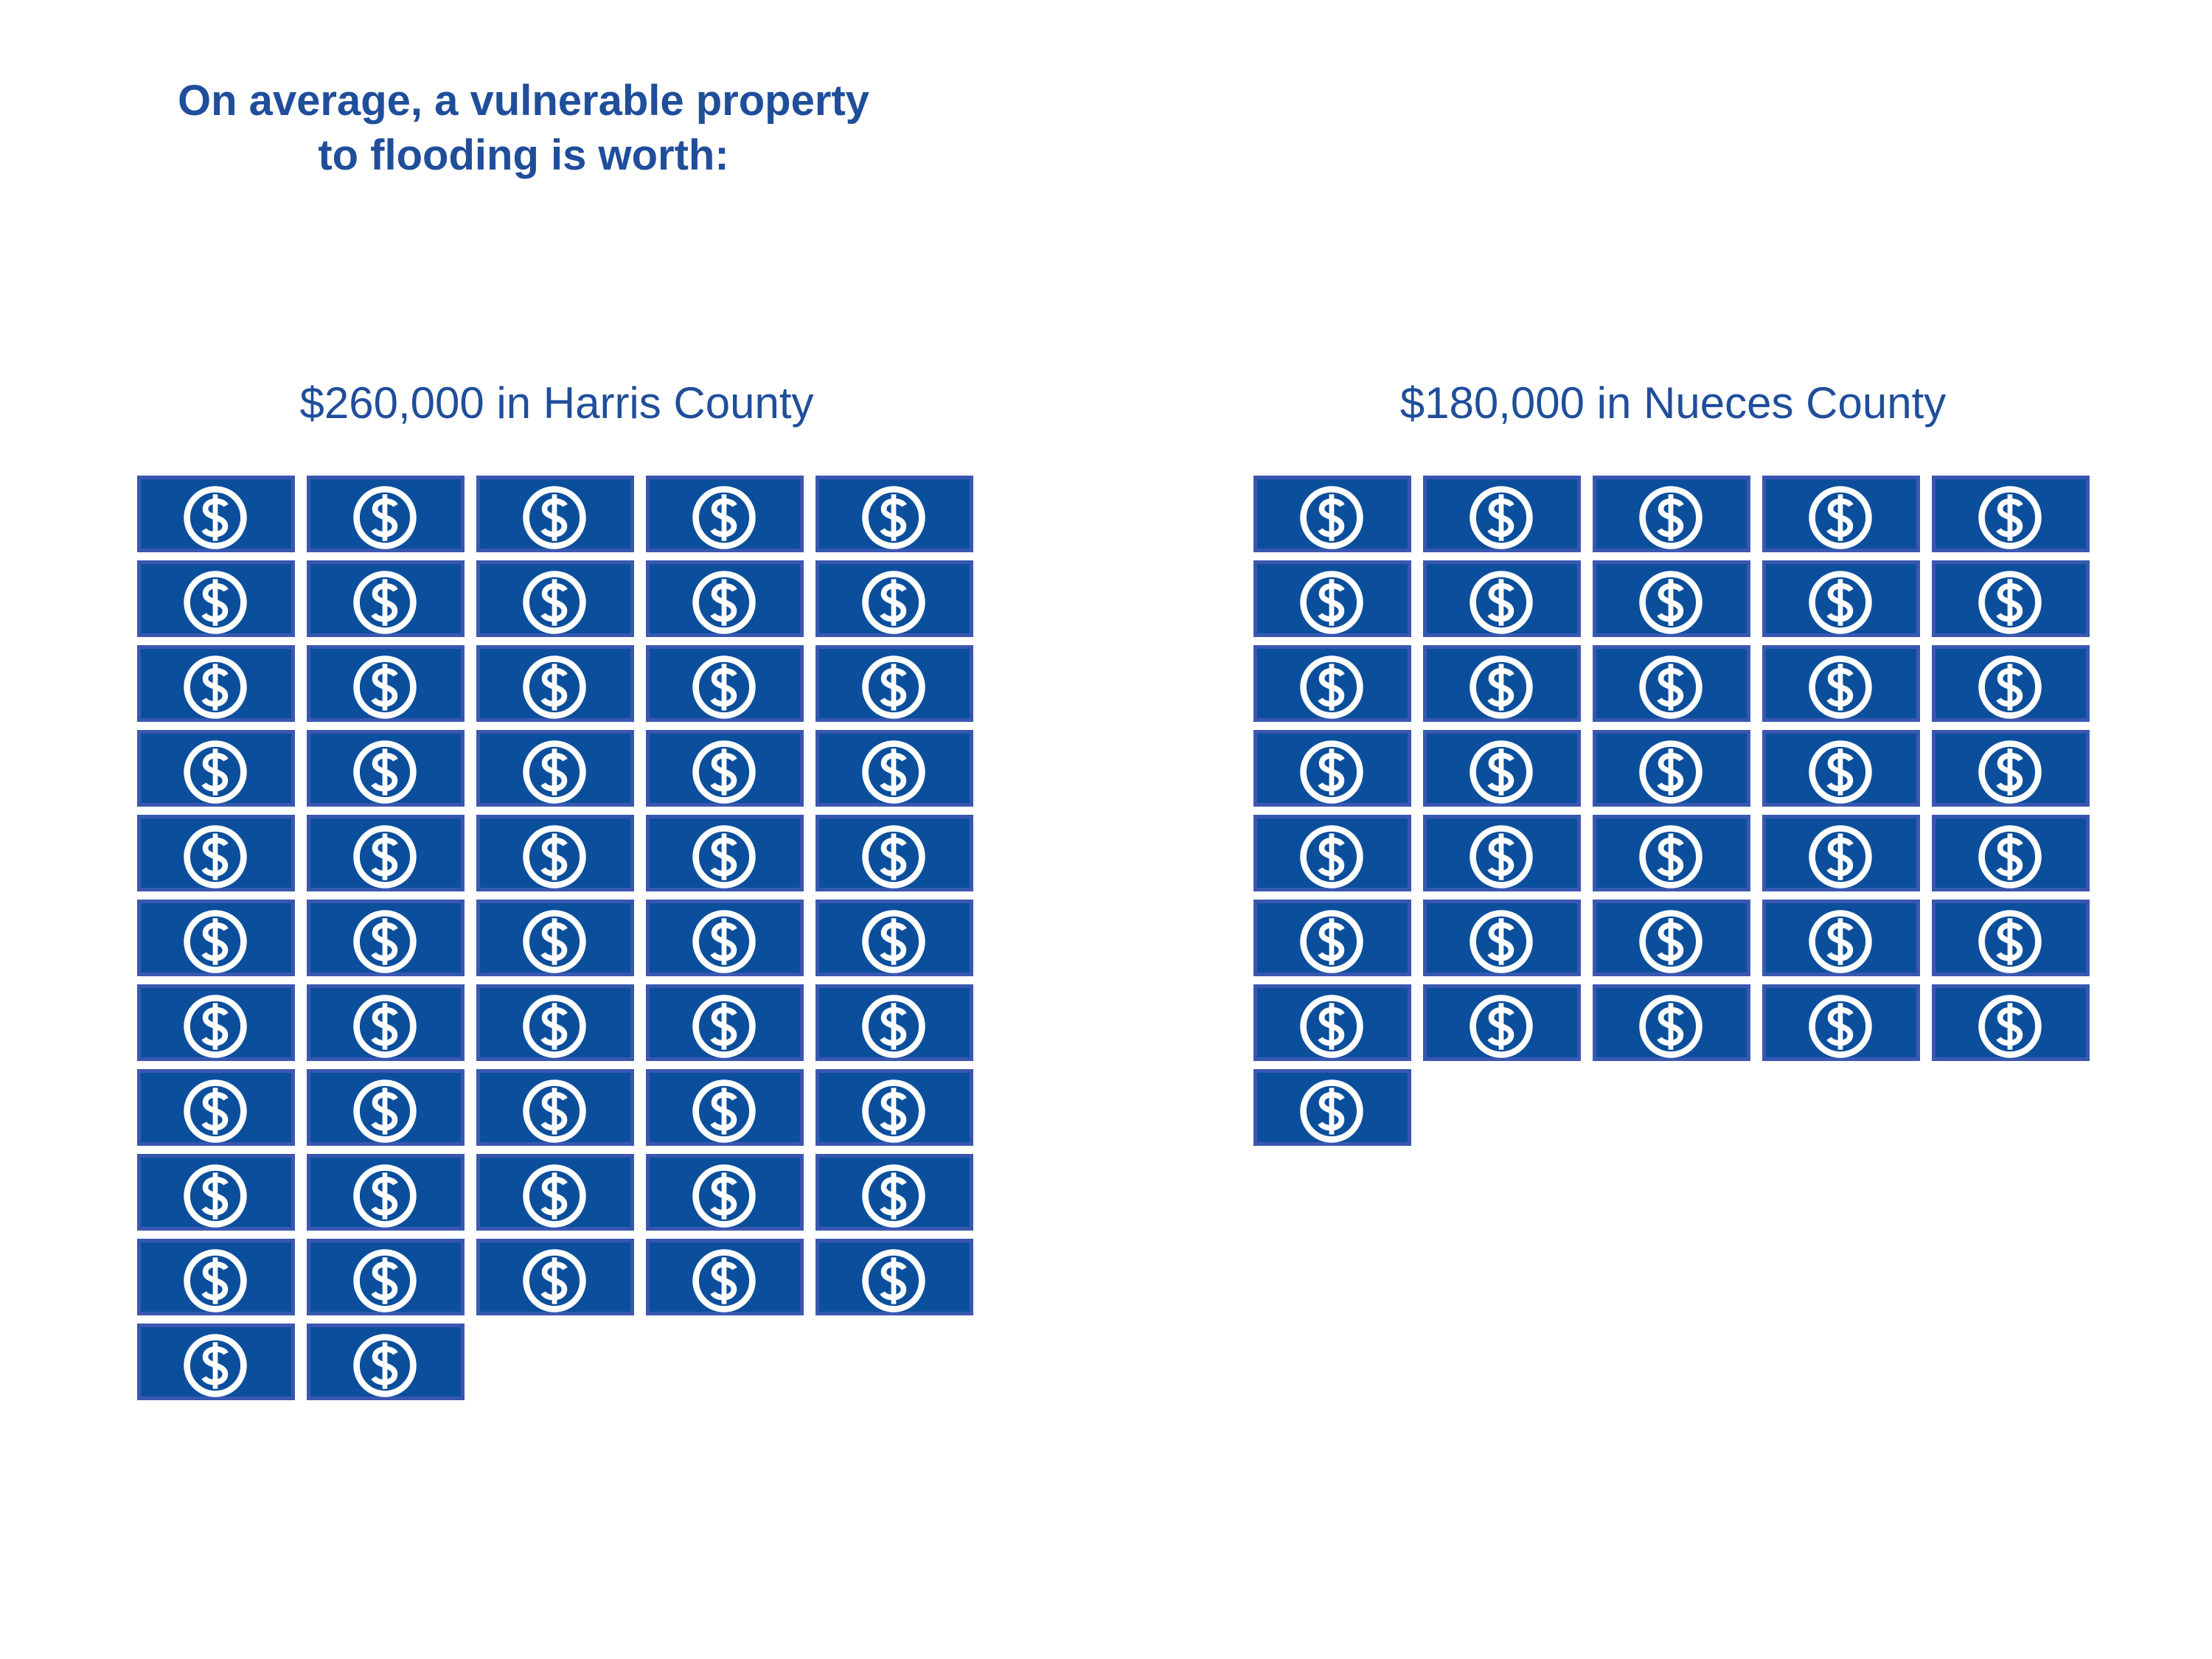  I want to click on headline-line-2: to flooding is worth:, so click(523, 155).